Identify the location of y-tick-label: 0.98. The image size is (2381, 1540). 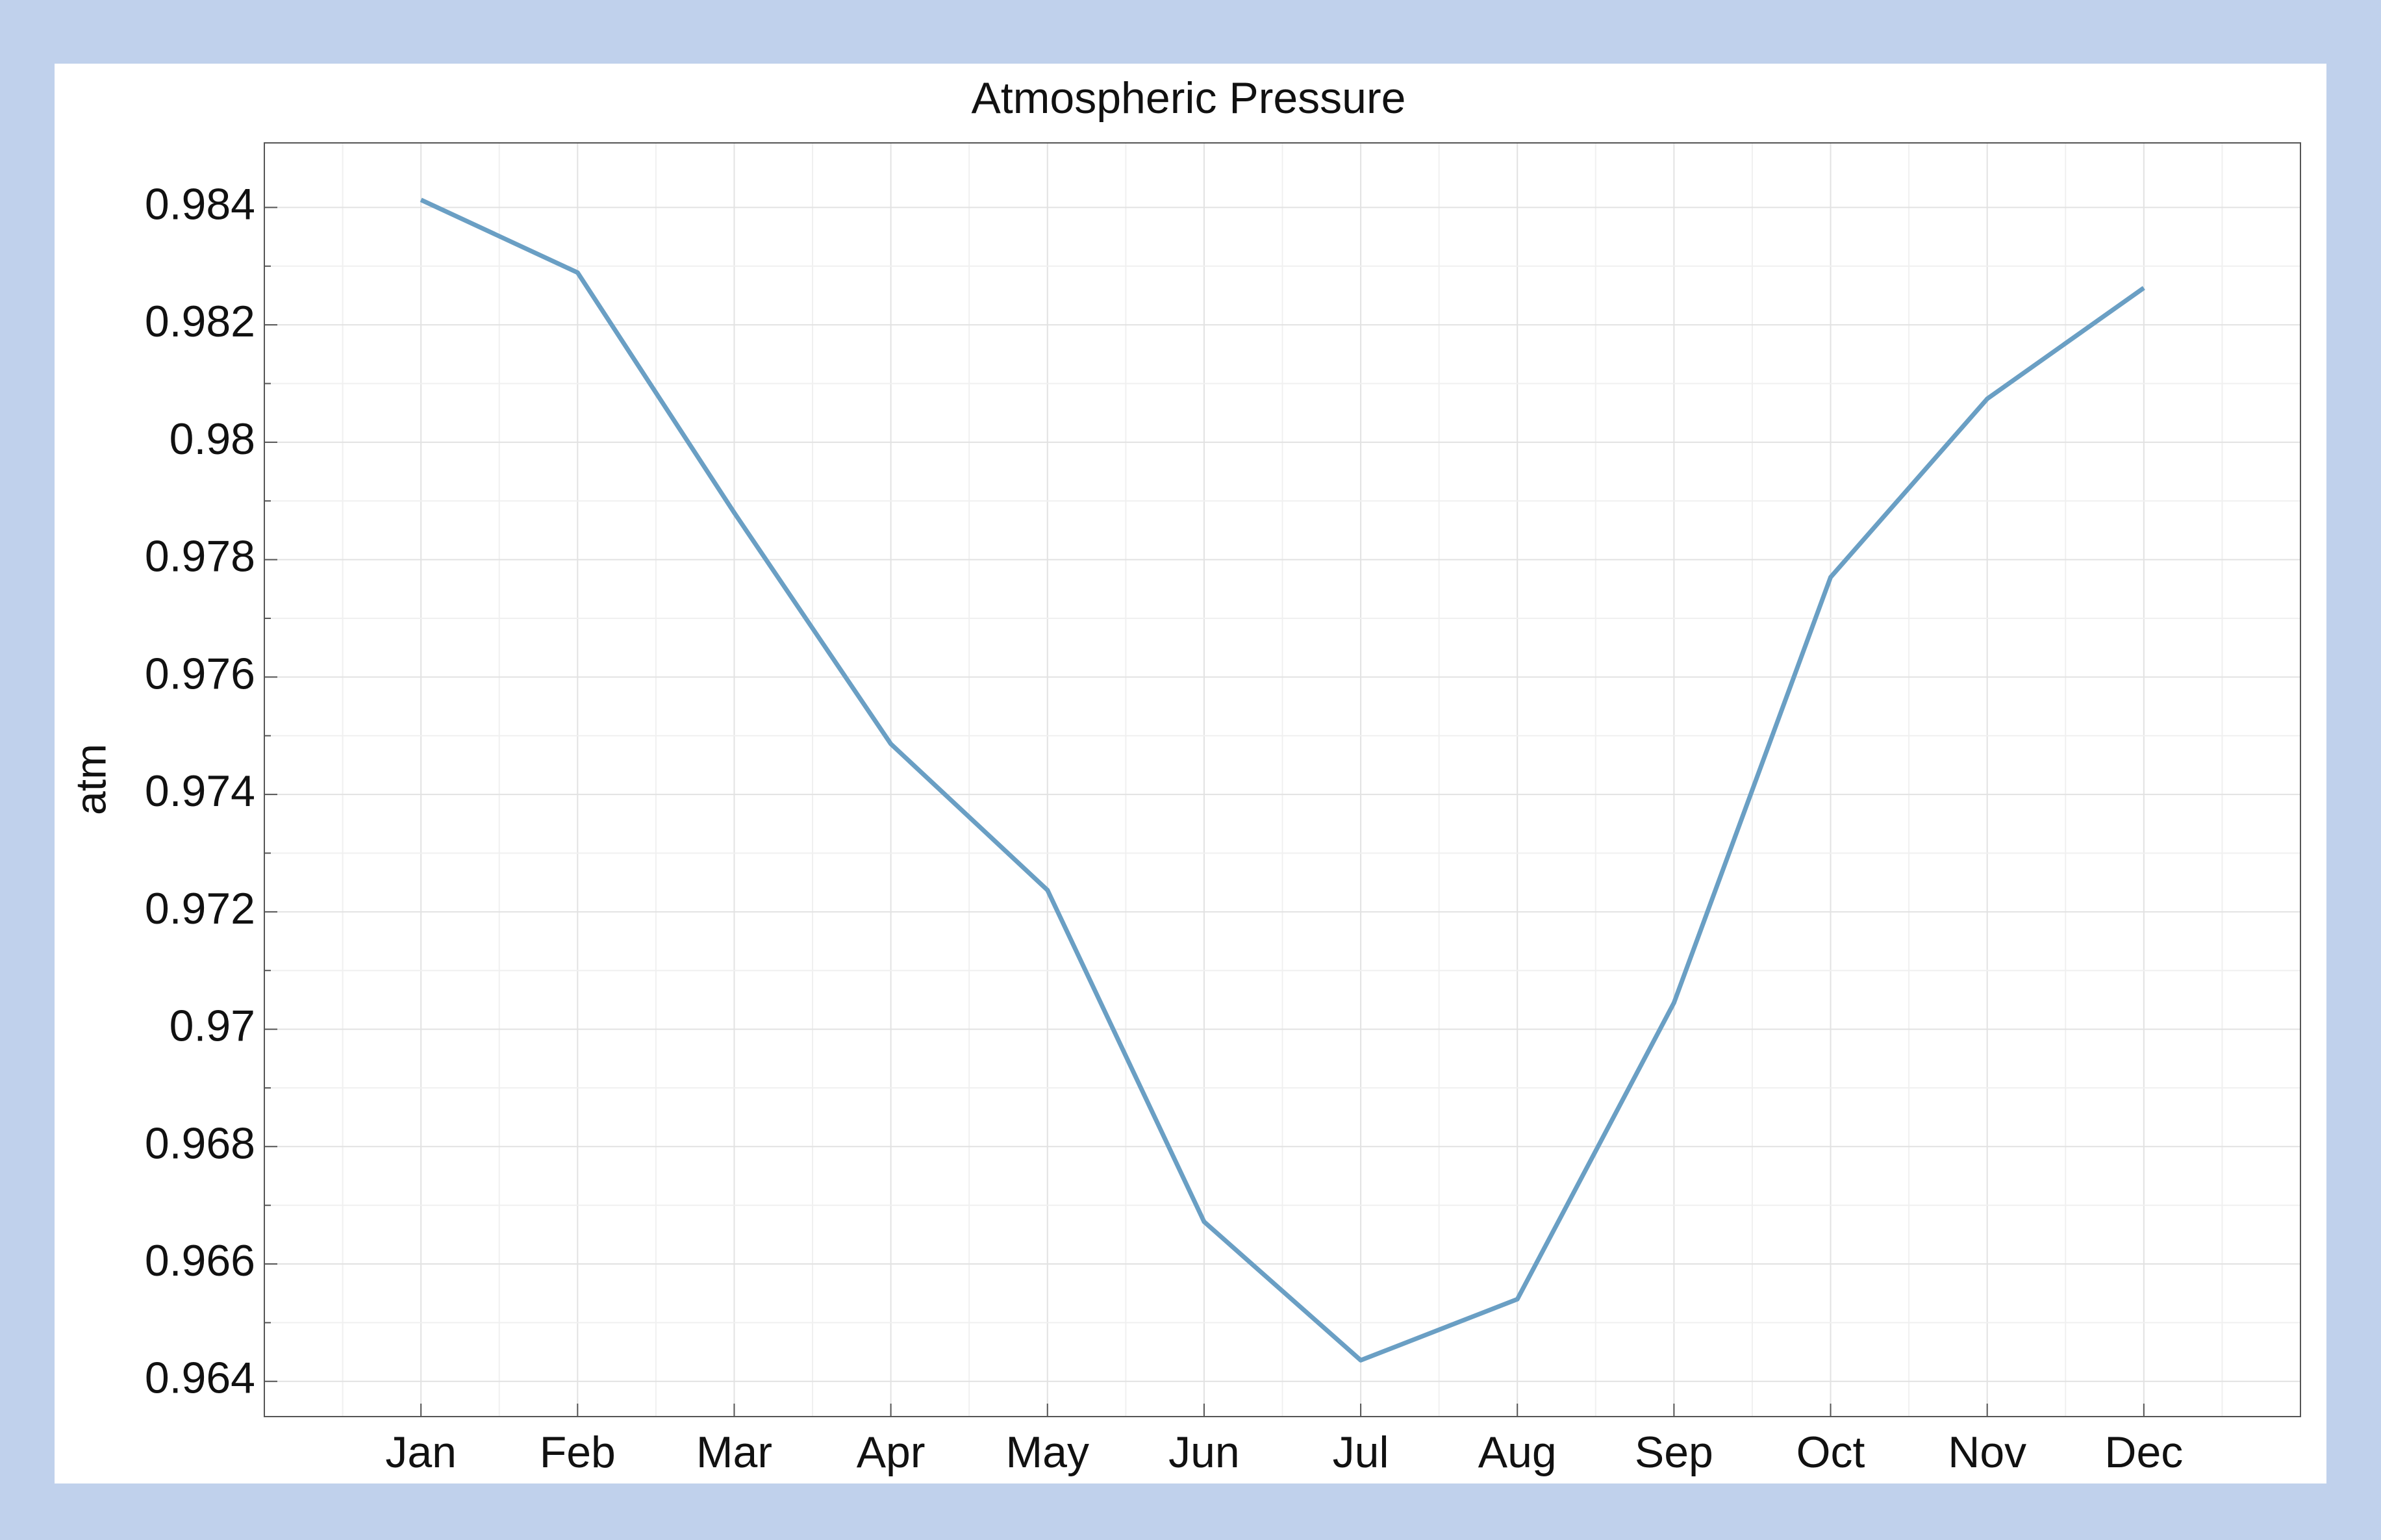
(212, 439).